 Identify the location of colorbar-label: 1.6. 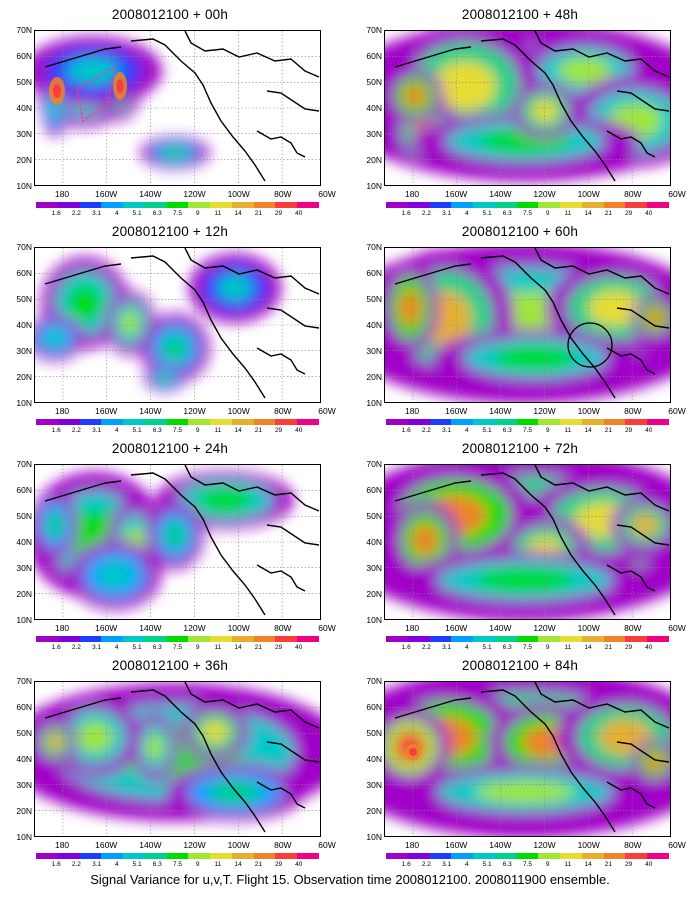
(406, 647).